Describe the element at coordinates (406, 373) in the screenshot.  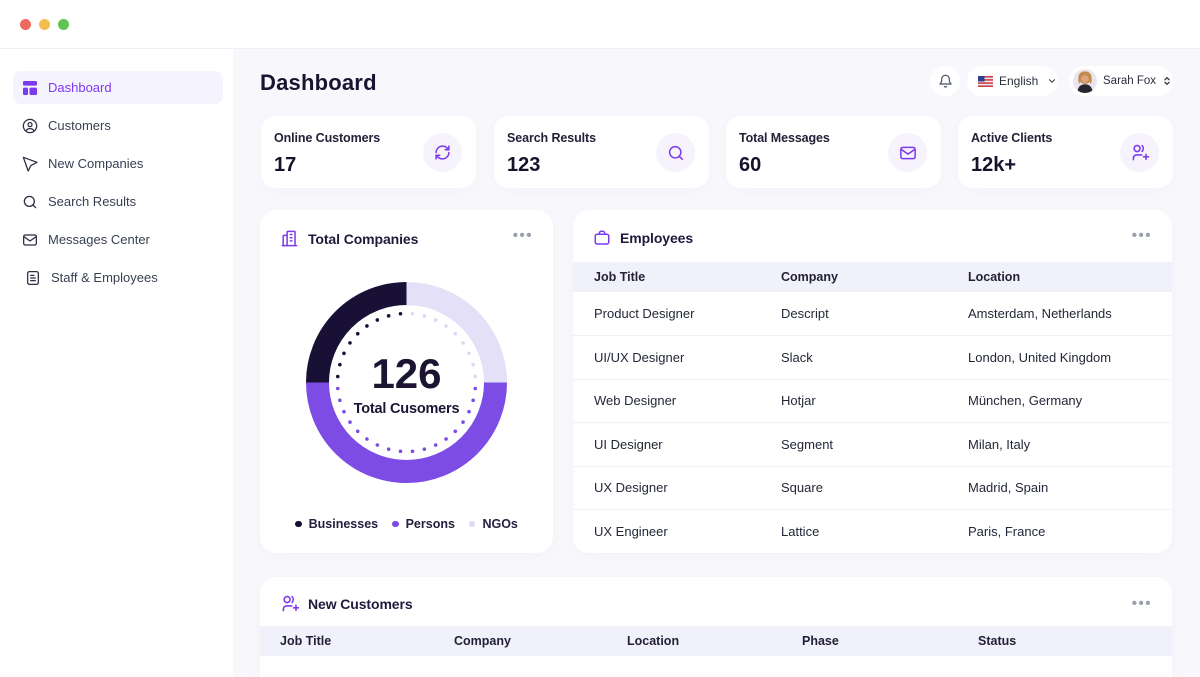
I see `svg-text: 126` at that location.